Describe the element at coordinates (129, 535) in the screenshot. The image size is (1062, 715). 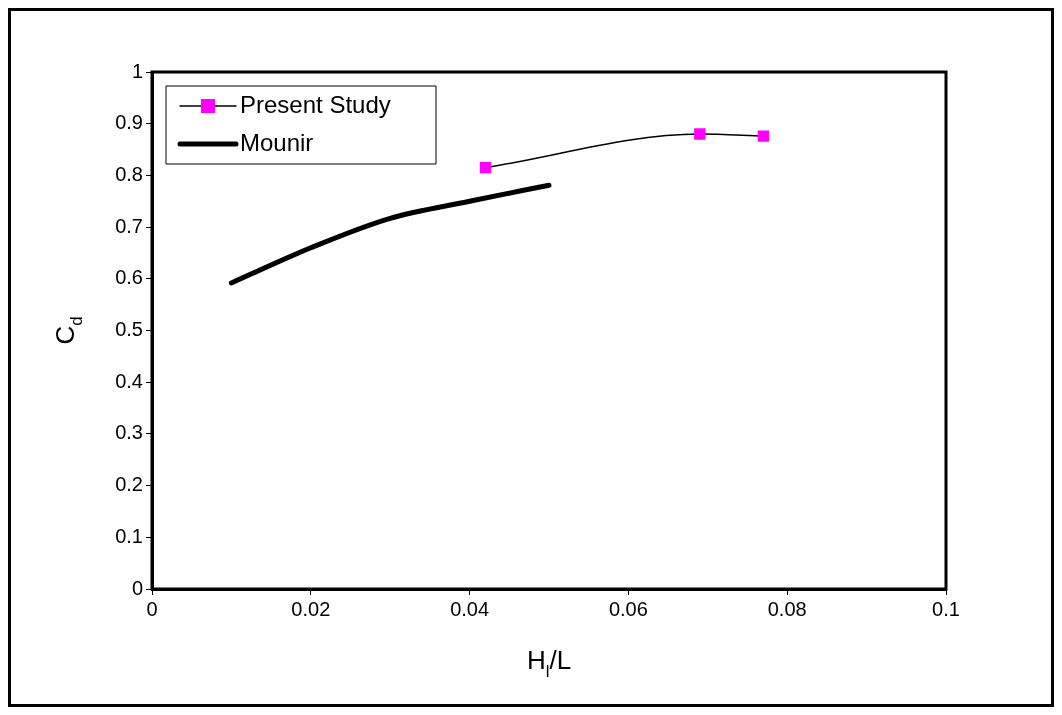
I see `y-tick-label: 0.1` at that location.